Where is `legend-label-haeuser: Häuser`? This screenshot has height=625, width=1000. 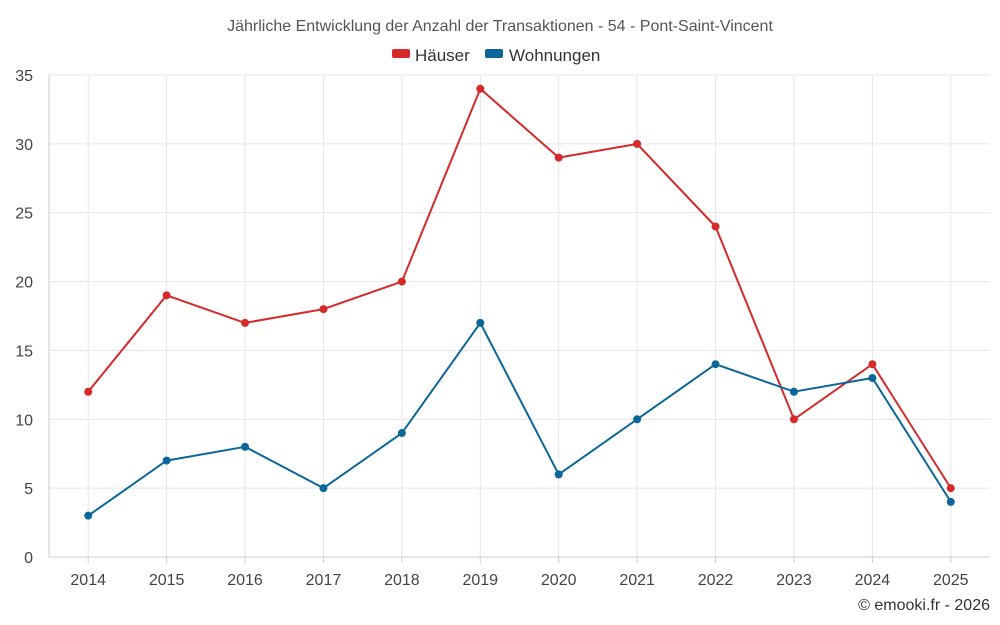
legend-label-haeuser: Häuser is located at coordinates (442, 55).